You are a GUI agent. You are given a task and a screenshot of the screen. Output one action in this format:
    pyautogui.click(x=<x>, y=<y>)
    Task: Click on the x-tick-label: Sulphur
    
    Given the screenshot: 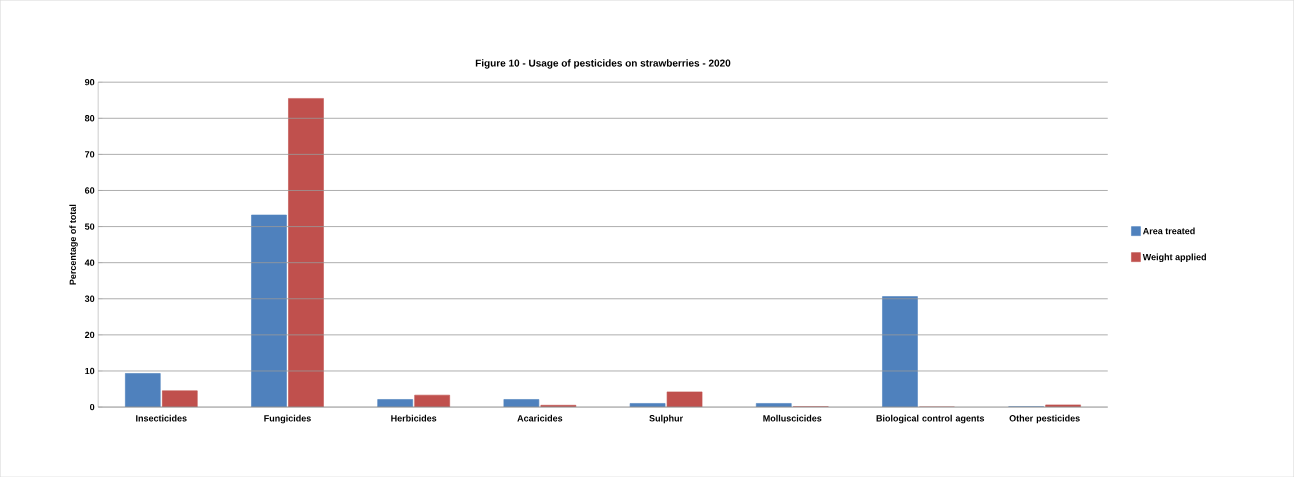 What is the action you would take?
    pyautogui.click(x=666, y=419)
    